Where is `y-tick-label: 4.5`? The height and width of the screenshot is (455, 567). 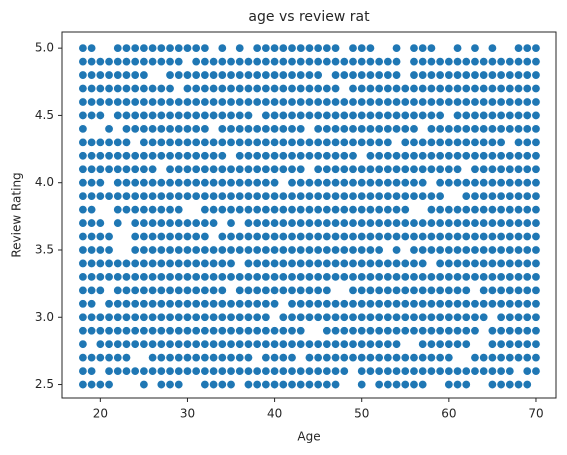
y-tick-label: 4.5 is located at coordinates (44, 115).